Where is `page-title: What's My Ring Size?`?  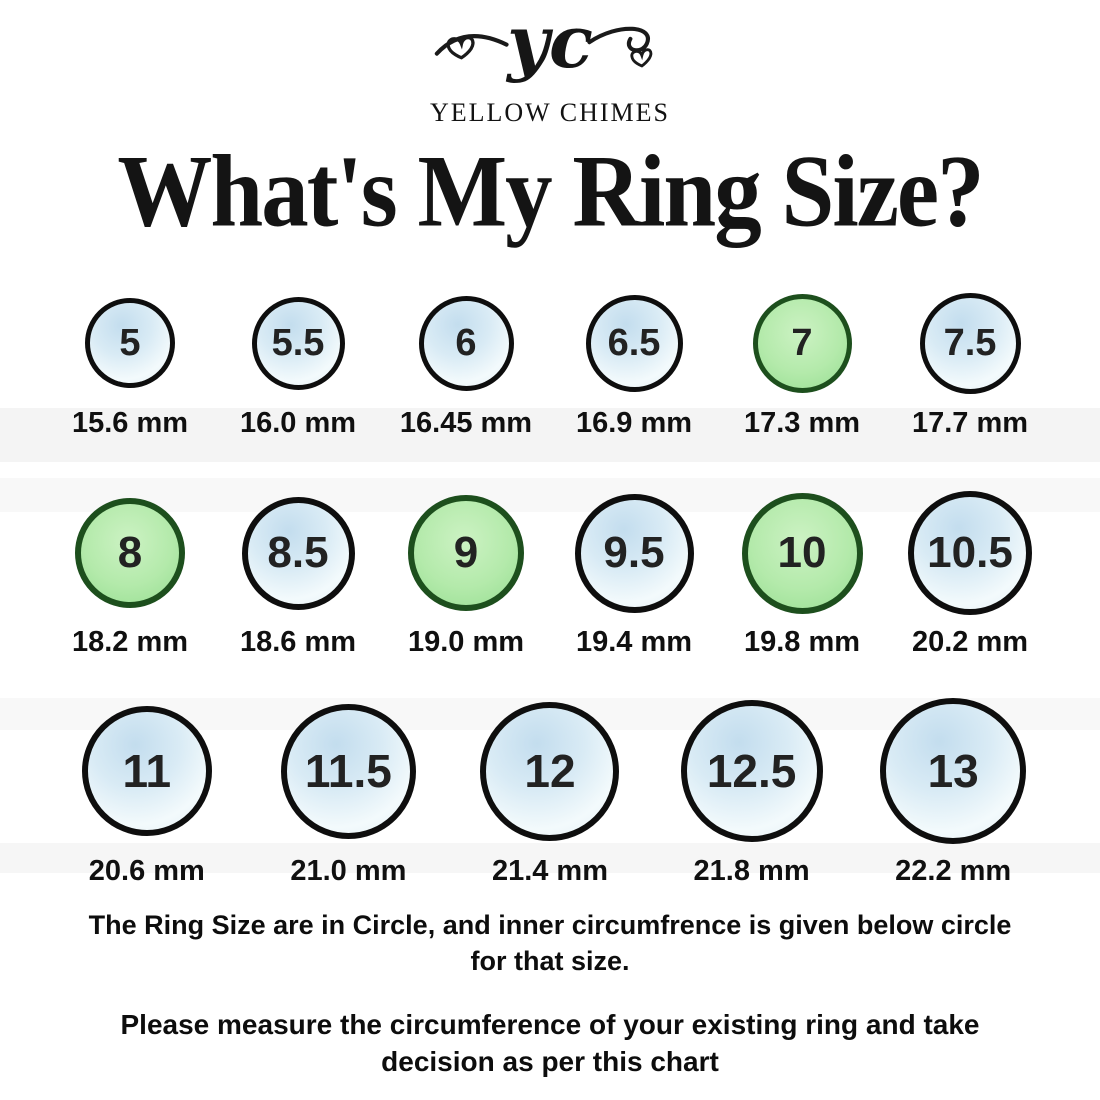 page-title: What's My Ring Size? is located at coordinates (550, 190).